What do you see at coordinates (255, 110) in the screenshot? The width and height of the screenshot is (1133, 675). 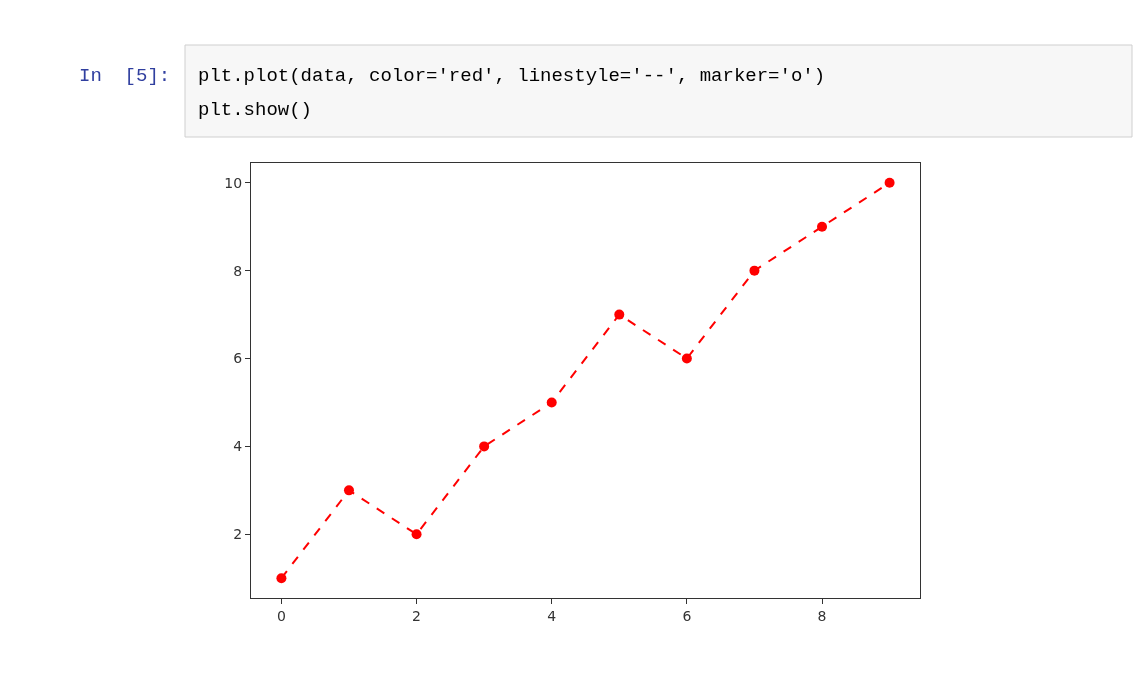 I see `text: plt.show()` at bounding box center [255, 110].